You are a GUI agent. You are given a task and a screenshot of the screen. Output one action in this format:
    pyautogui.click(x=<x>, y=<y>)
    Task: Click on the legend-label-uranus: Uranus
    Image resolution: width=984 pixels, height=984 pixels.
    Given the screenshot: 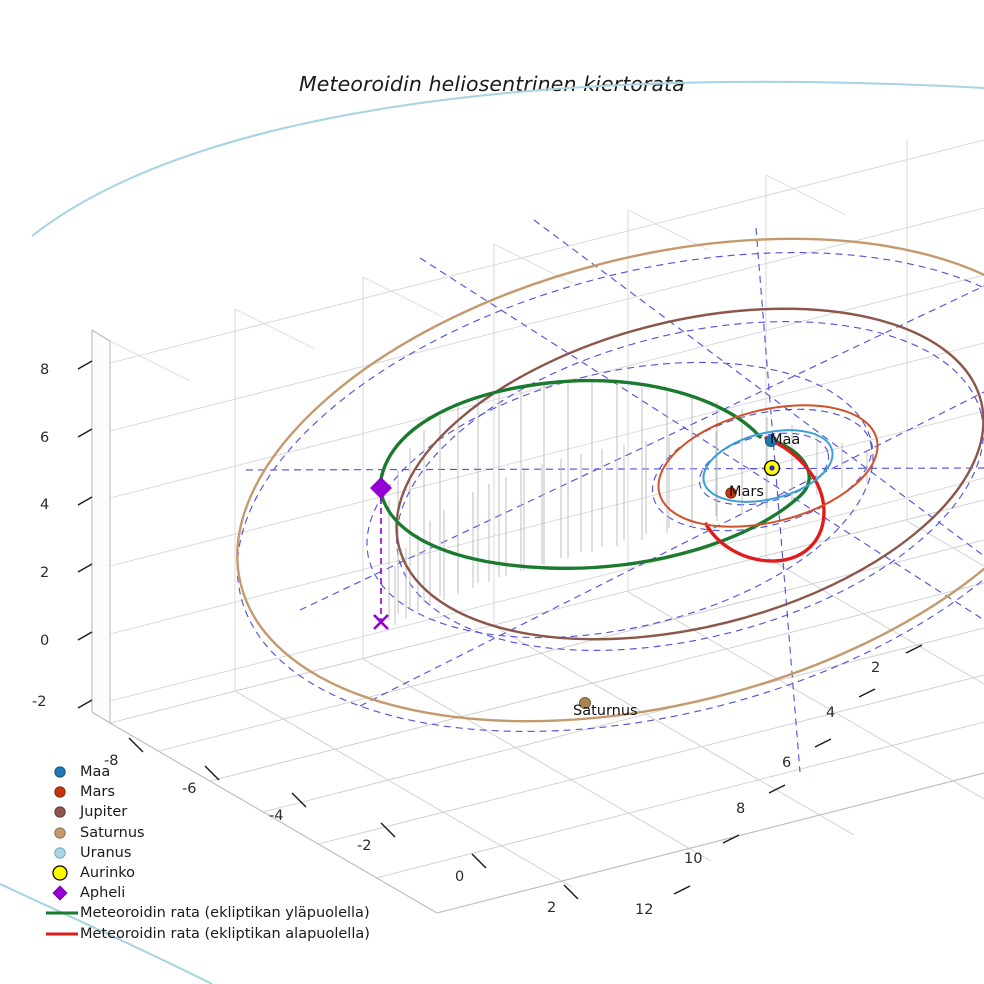 What is the action you would take?
    pyautogui.click(x=106, y=852)
    